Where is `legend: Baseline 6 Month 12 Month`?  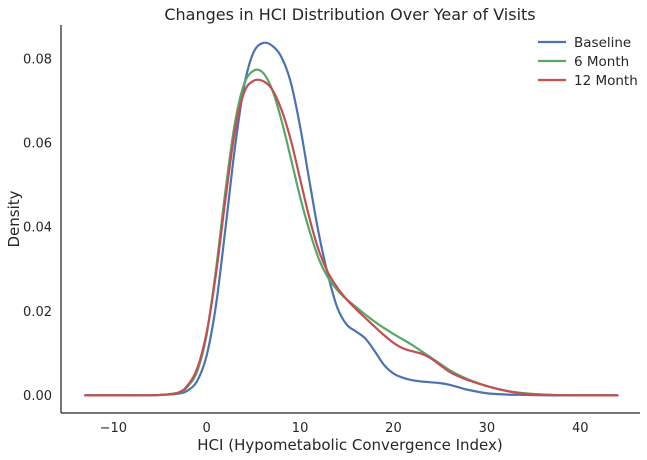
legend: Baseline 6 Month 12 Month is located at coordinates (588, 62).